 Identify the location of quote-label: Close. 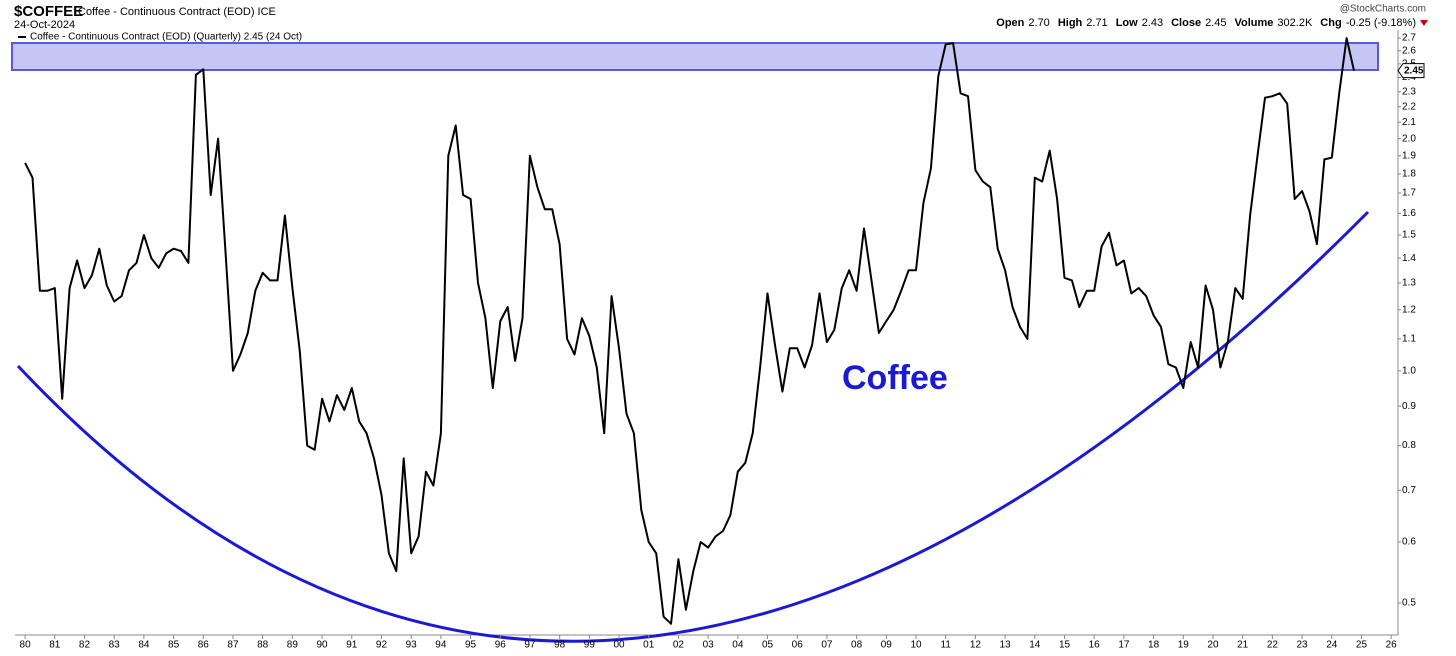
(1186, 23).